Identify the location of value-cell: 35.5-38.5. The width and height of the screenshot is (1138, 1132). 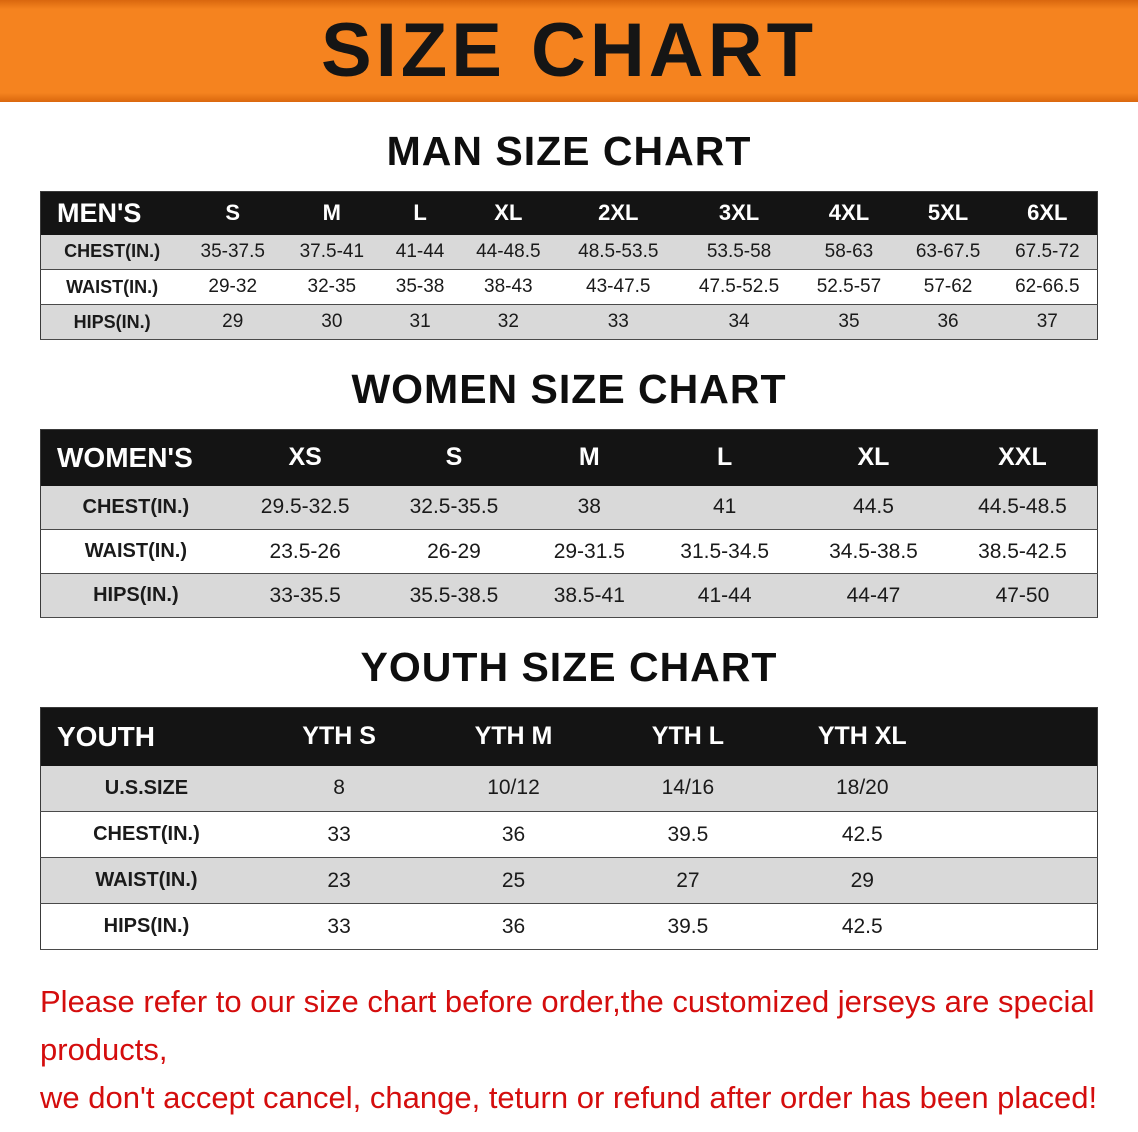
(454, 595).